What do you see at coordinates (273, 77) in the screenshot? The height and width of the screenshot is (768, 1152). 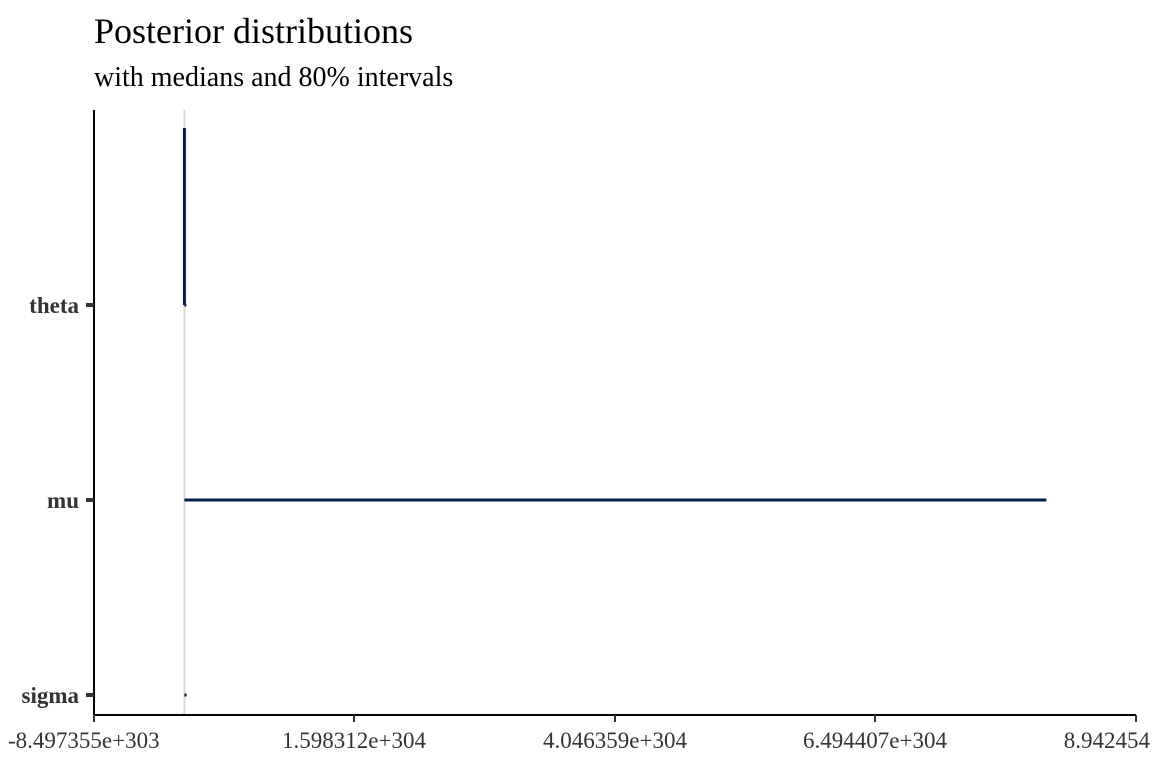 I see `chart-subtitle: with medians and 80% intervals` at bounding box center [273, 77].